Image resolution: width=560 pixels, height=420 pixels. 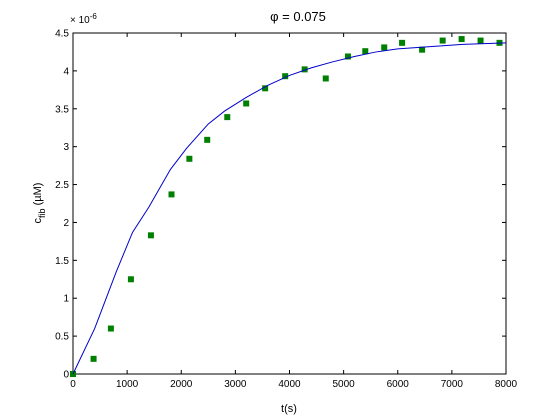 I want to click on chart-title: φ = 0.075, so click(x=298, y=16).